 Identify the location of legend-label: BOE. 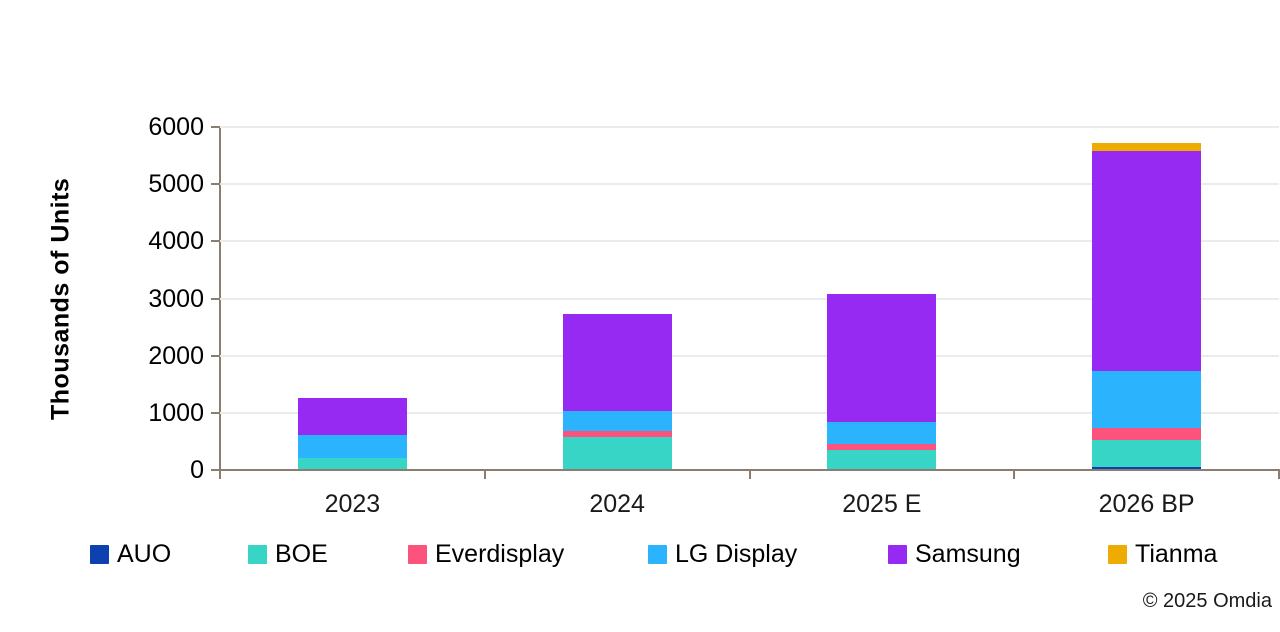
(301, 554).